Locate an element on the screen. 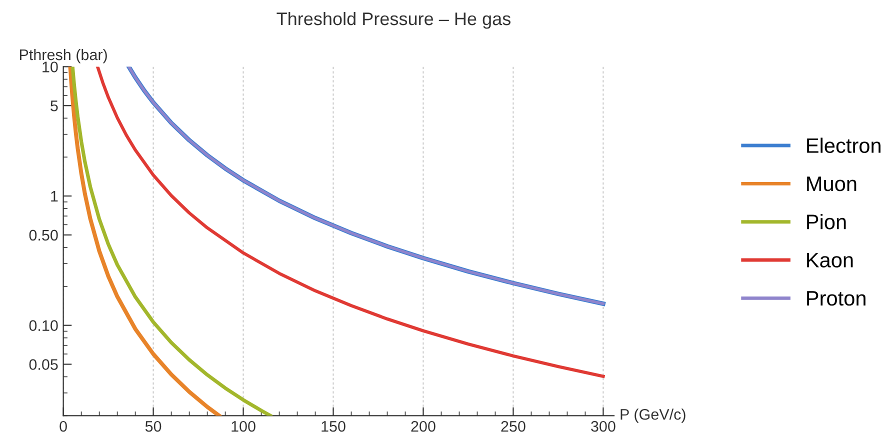 Image resolution: width=886 pixels, height=445 pixels. x-axis-title: P (GeV/c) is located at coordinates (653, 415).